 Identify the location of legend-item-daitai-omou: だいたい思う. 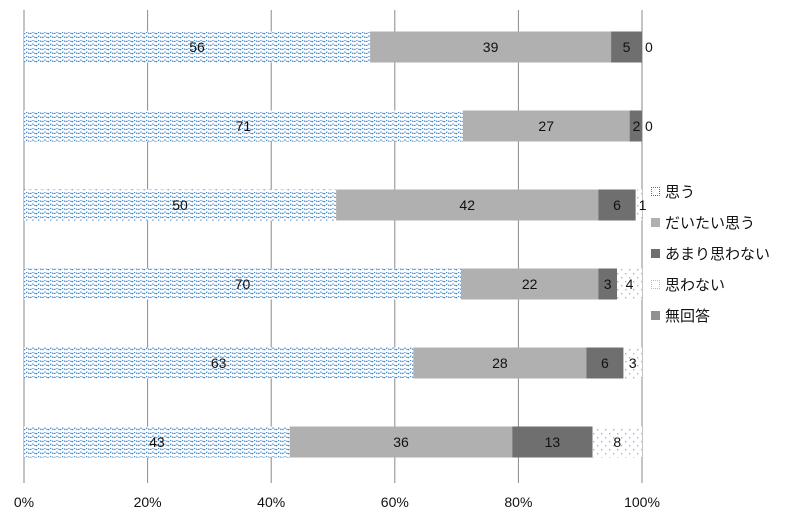
(710, 222).